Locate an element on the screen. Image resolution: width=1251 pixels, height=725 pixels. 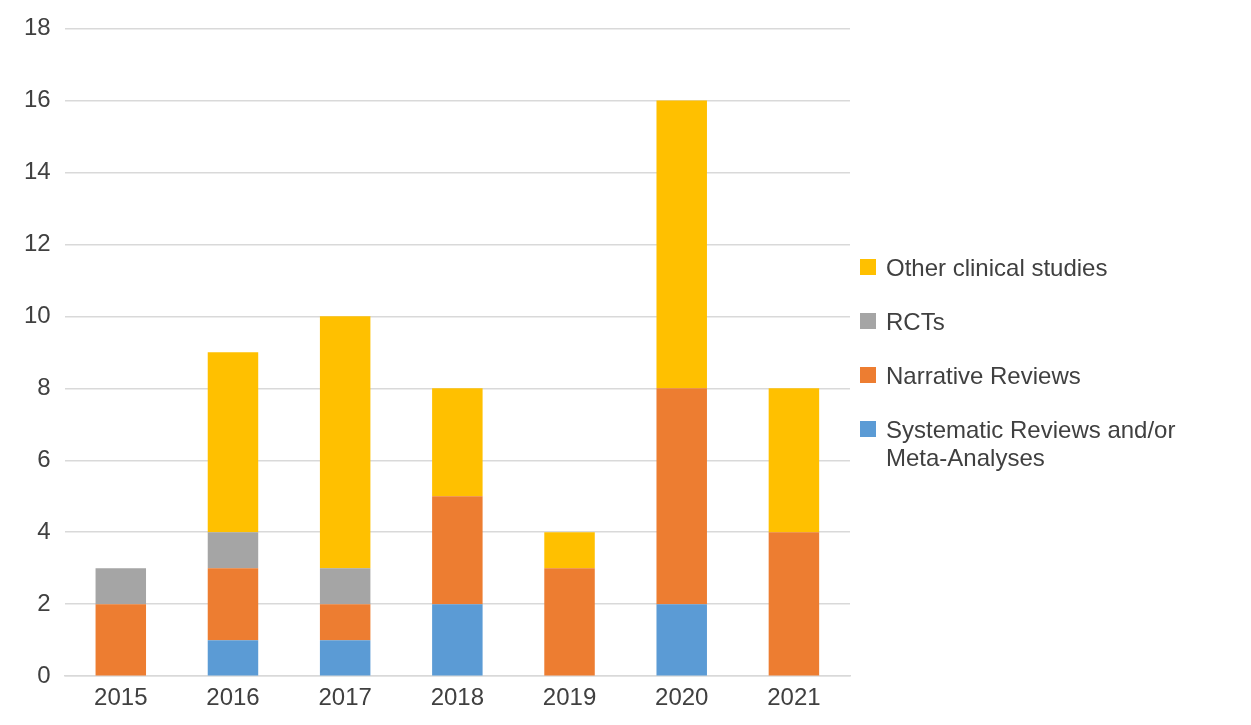
legend-label: Other clinical studies is located at coordinates (997, 267).